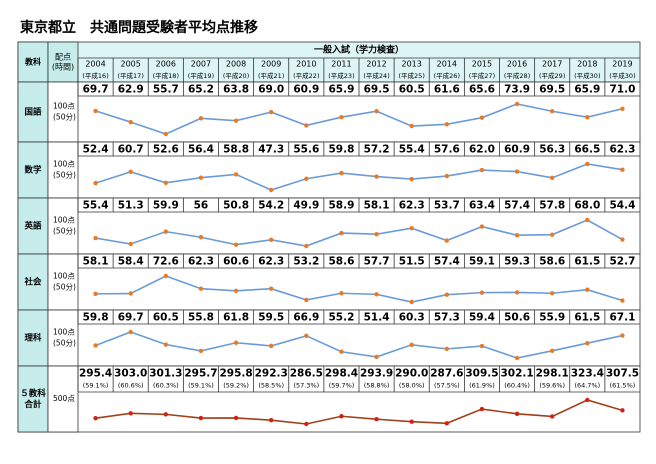 This screenshot has height=464, width=656. I want to click on value-label: 55.2, so click(341, 318).